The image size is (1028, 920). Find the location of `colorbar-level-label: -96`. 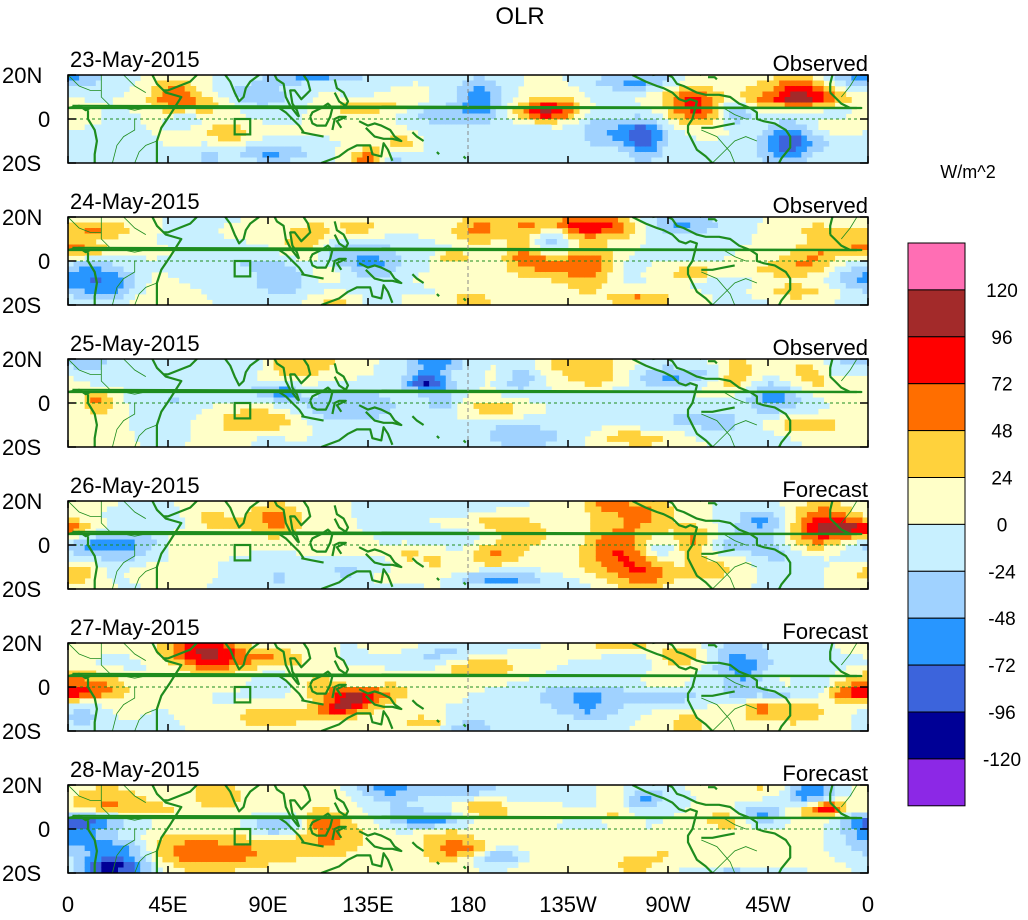

colorbar-level-label: -96 is located at coordinates (1001, 713).